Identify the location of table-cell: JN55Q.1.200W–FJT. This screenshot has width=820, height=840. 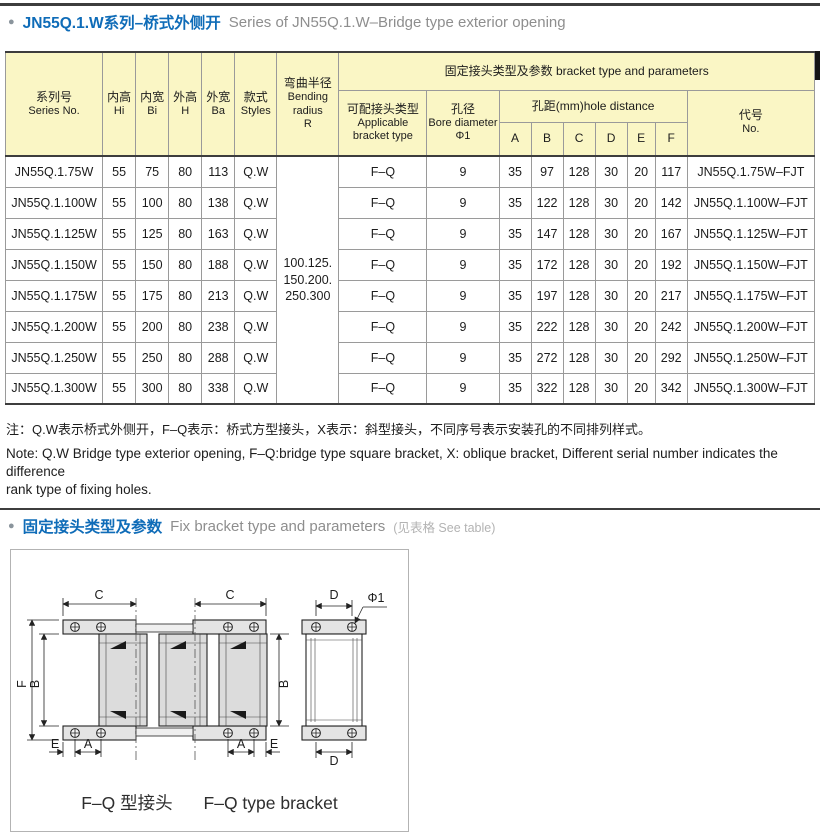
(751, 326).